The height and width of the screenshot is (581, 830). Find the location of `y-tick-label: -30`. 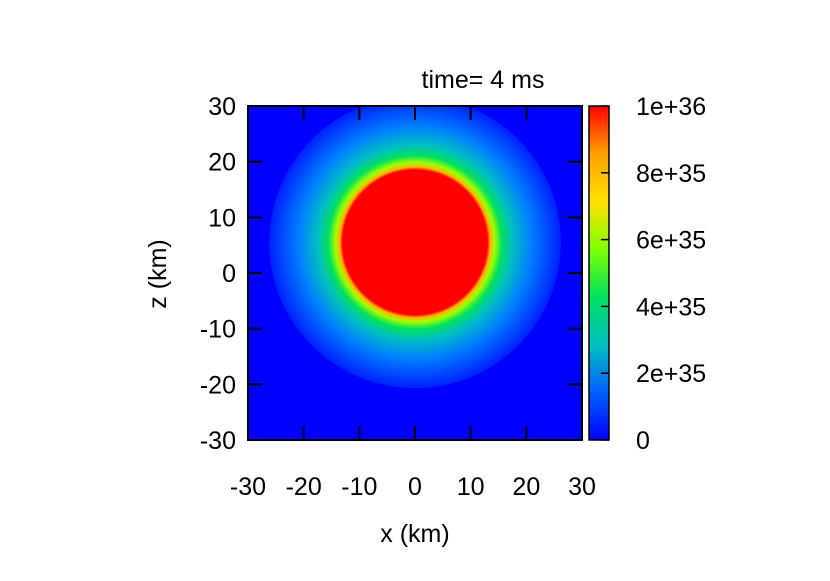

y-tick-label: -30 is located at coordinates (218, 441).